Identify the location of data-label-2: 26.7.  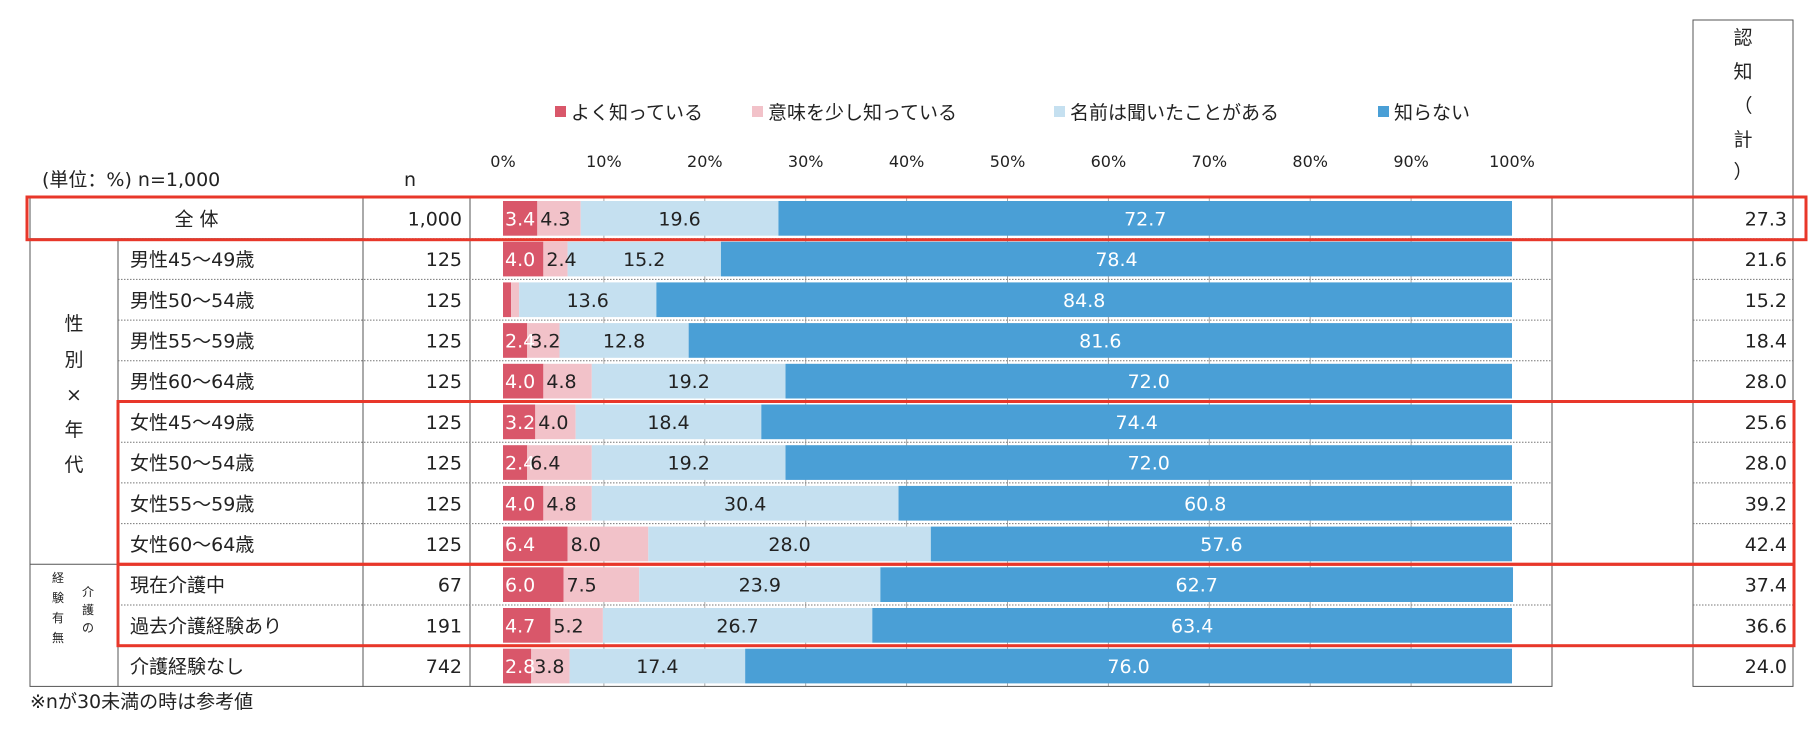
(737, 626).